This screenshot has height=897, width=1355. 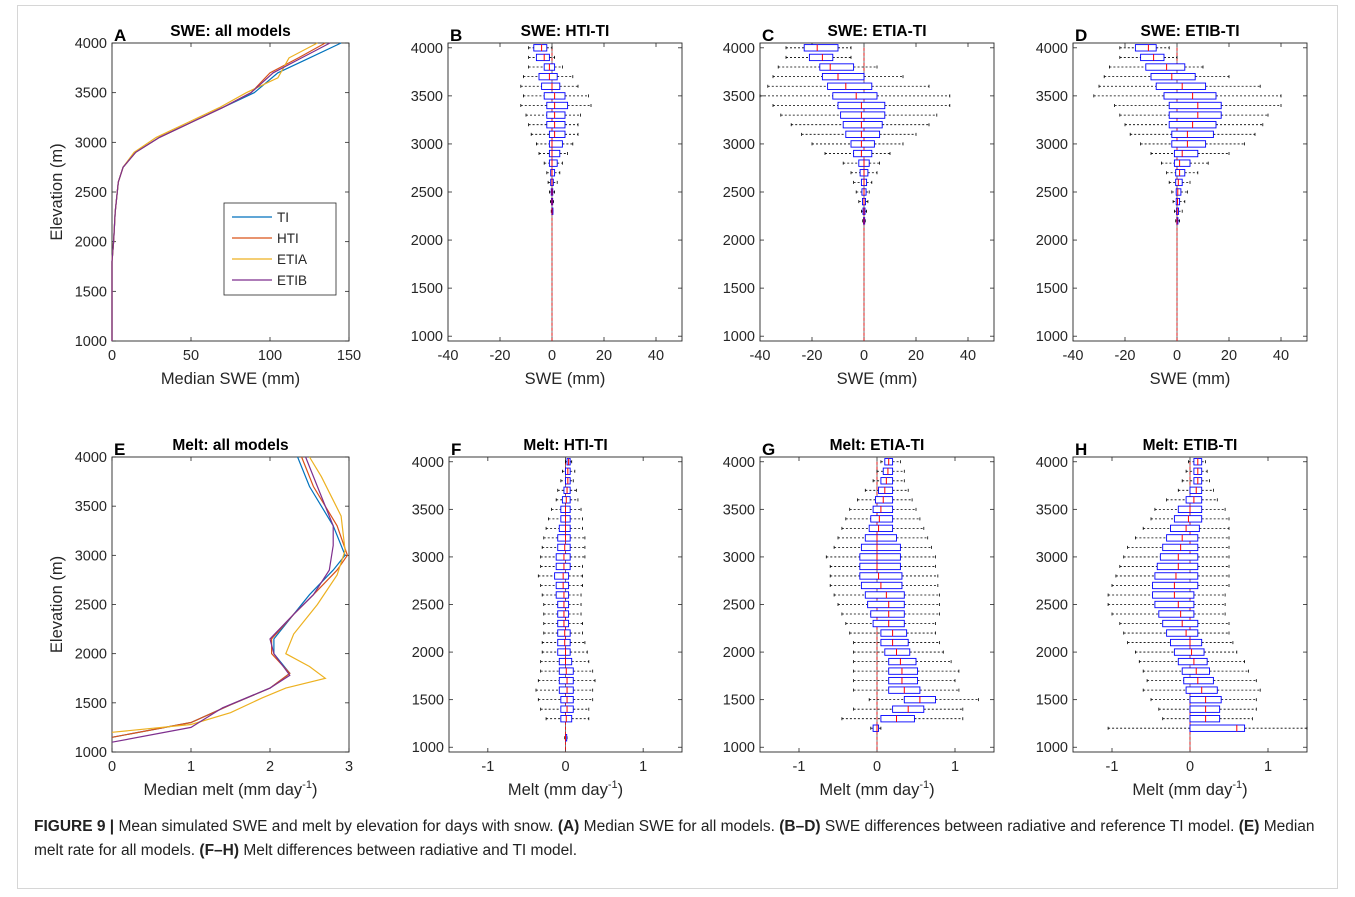 What do you see at coordinates (1281, 356) in the screenshot?
I see `x-tick-label: 40` at bounding box center [1281, 356].